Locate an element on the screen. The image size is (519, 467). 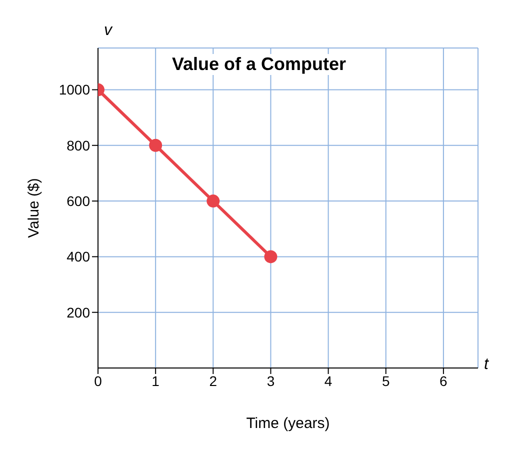
x-tick-label: 2 is located at coordinates (213, 380).